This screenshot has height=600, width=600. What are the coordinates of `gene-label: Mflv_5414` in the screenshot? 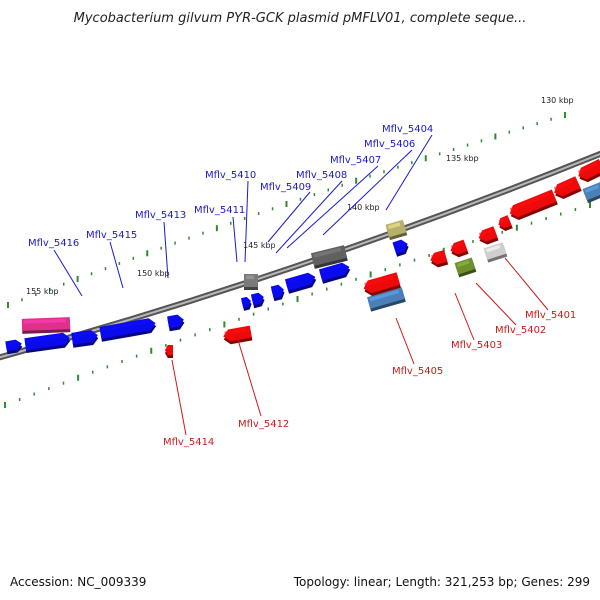 It's located at (188, 442).